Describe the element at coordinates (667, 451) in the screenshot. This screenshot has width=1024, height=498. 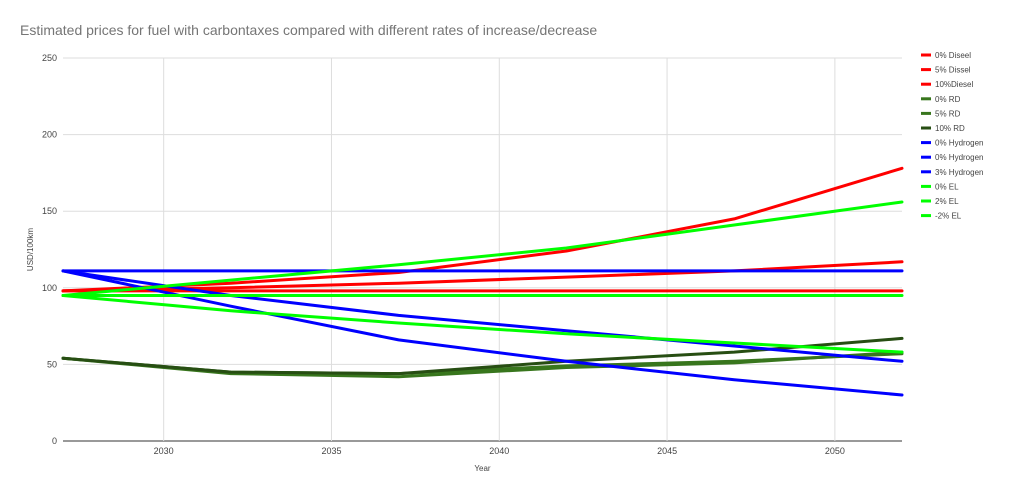
I see `x-tick-label: 2045` at that location.